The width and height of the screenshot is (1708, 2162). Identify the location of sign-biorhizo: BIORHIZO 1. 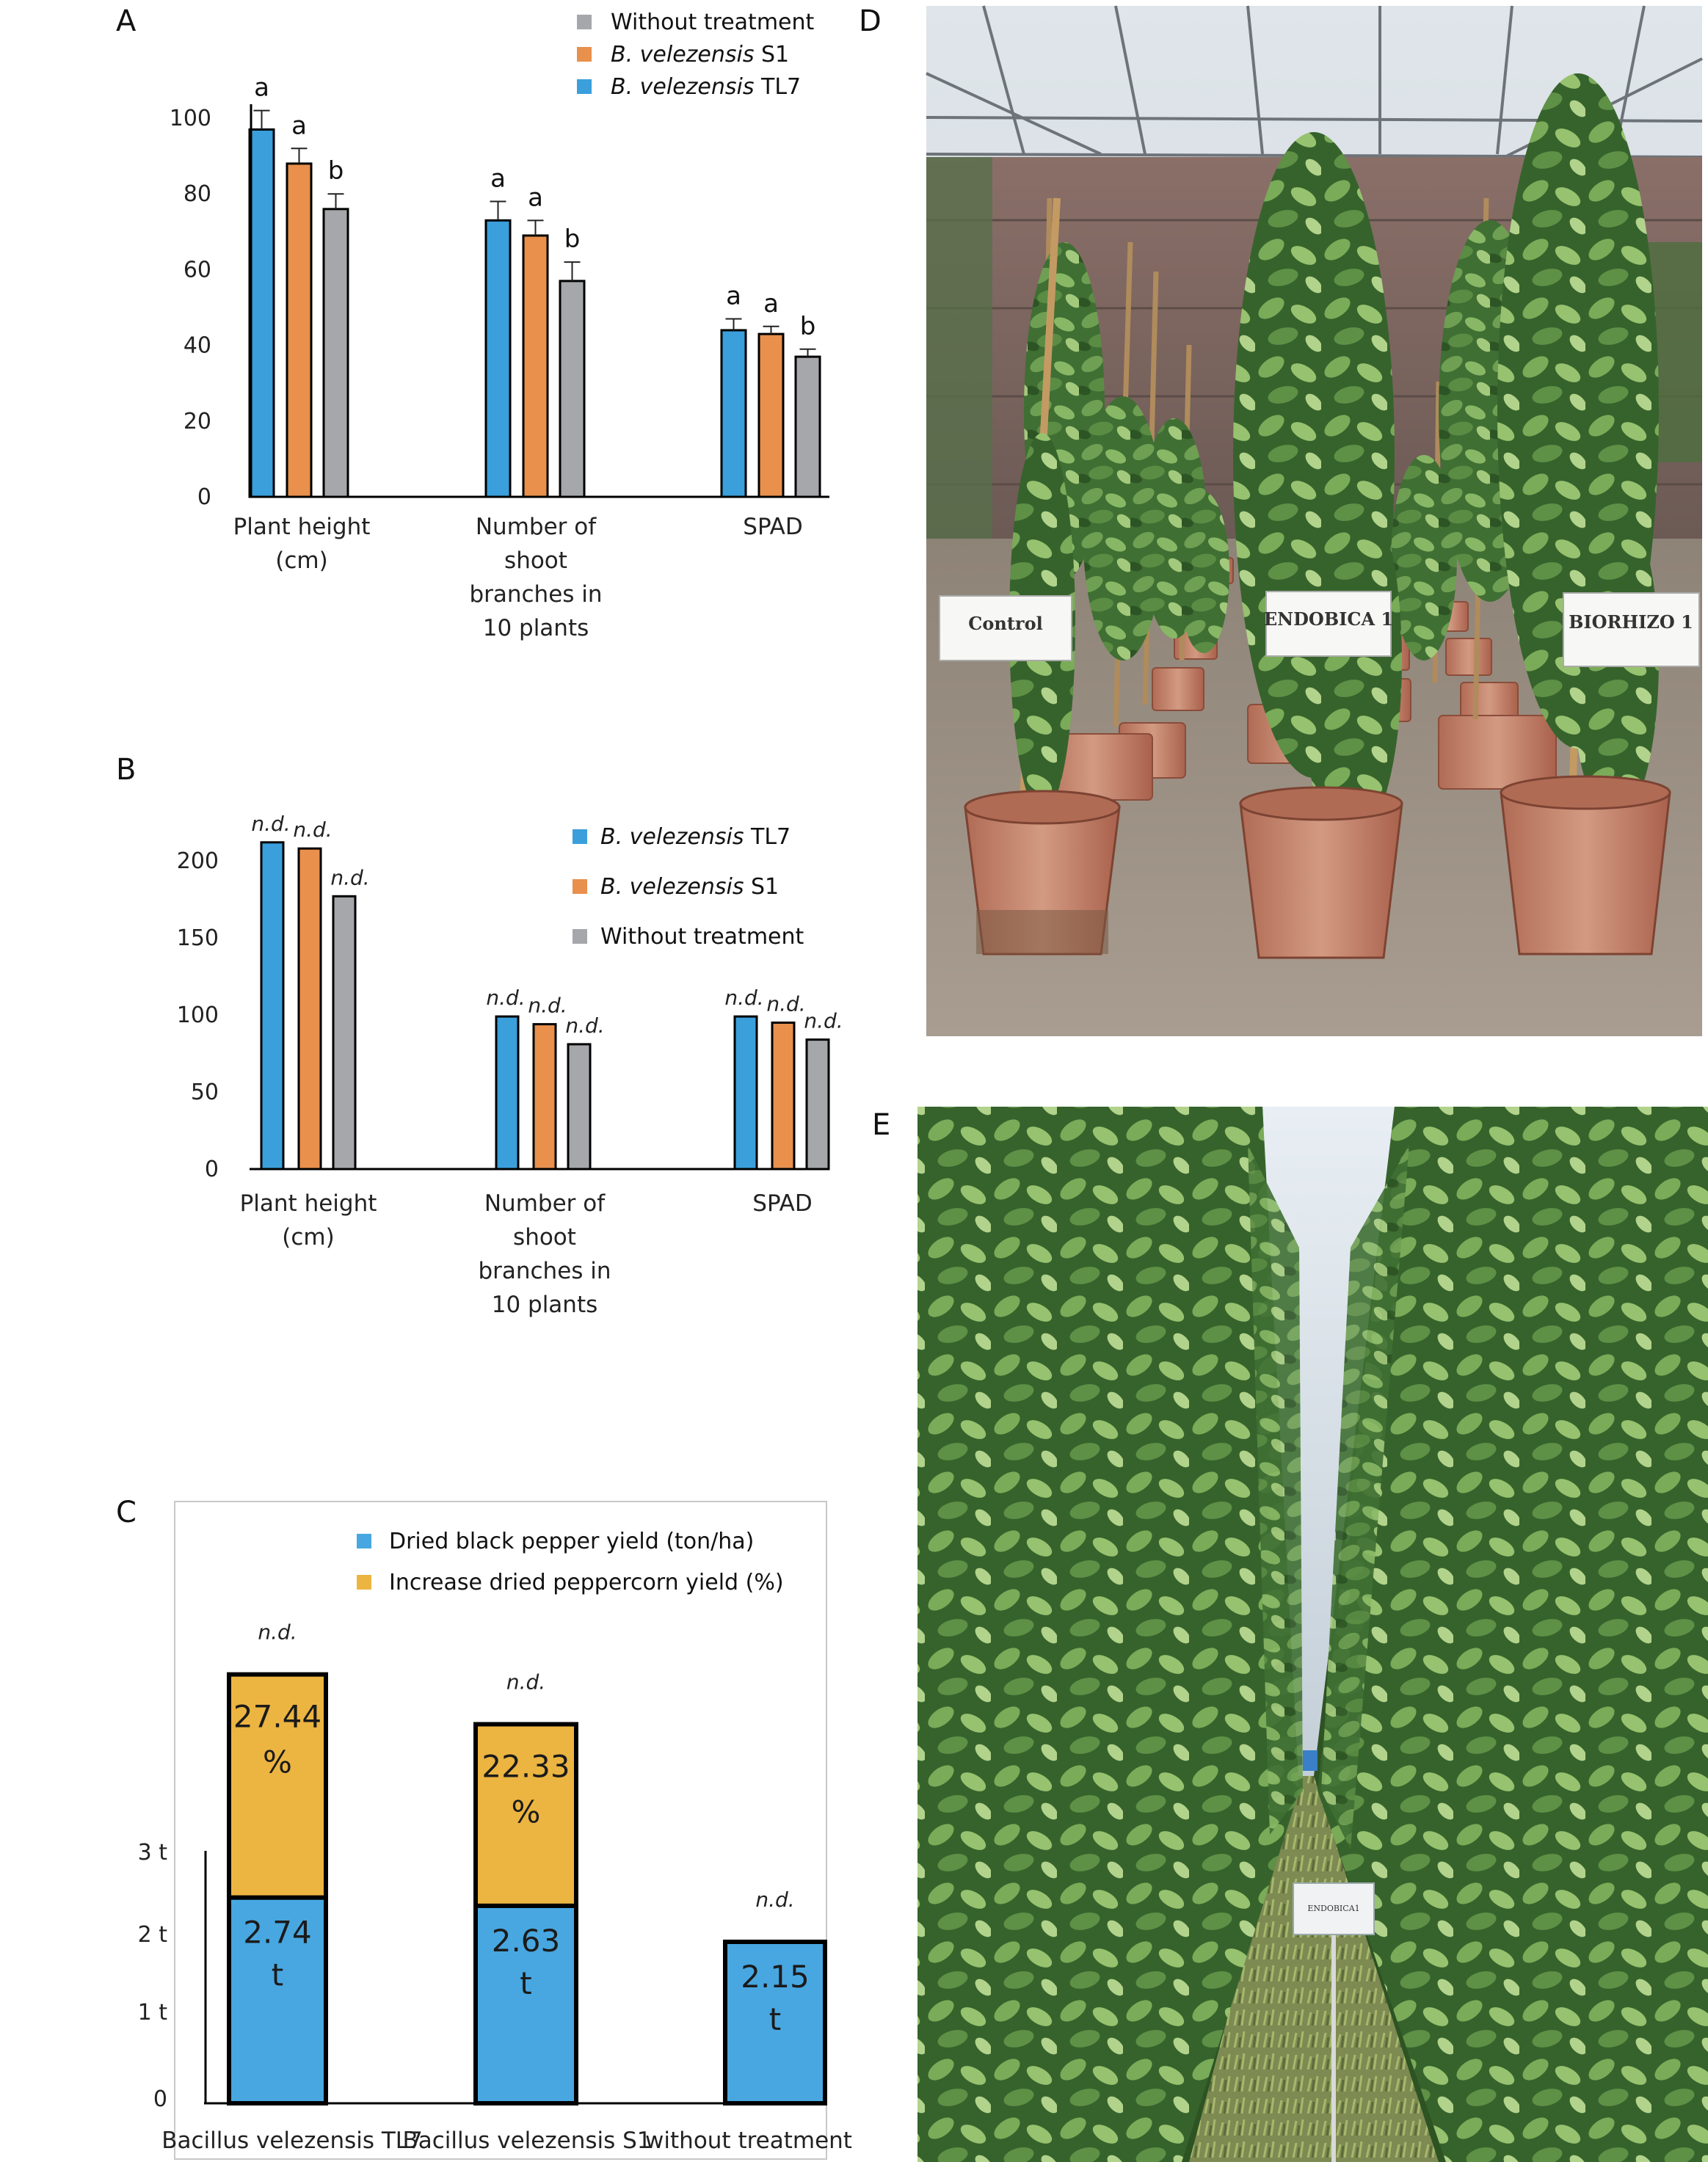
(1631, 622).